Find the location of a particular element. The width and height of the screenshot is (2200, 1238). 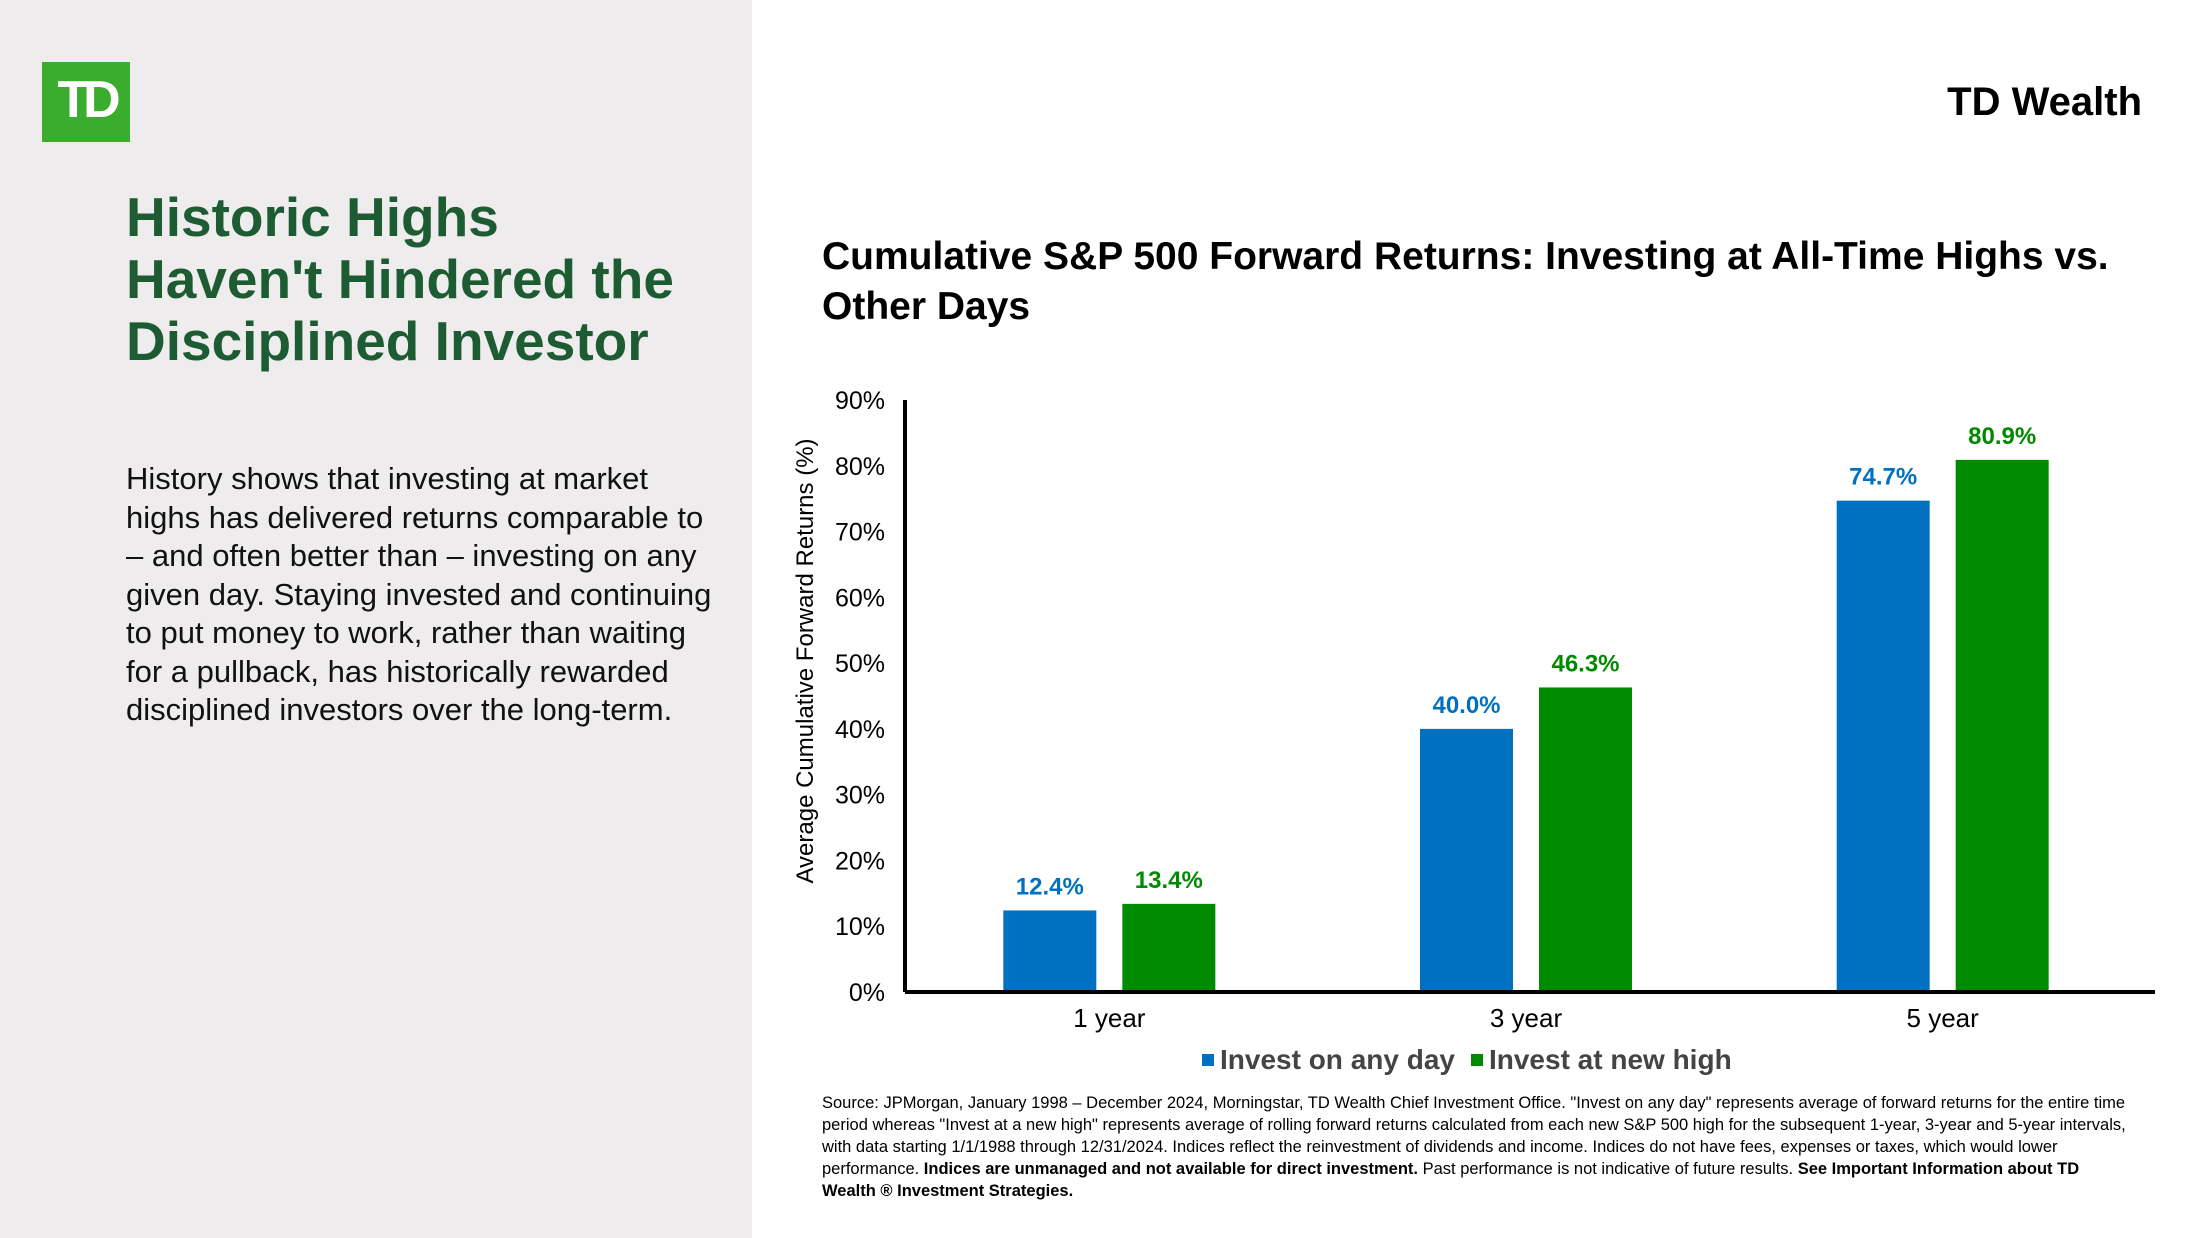

legend-label-new-high: Invest at new high is located at coordinates (1610, 1059).